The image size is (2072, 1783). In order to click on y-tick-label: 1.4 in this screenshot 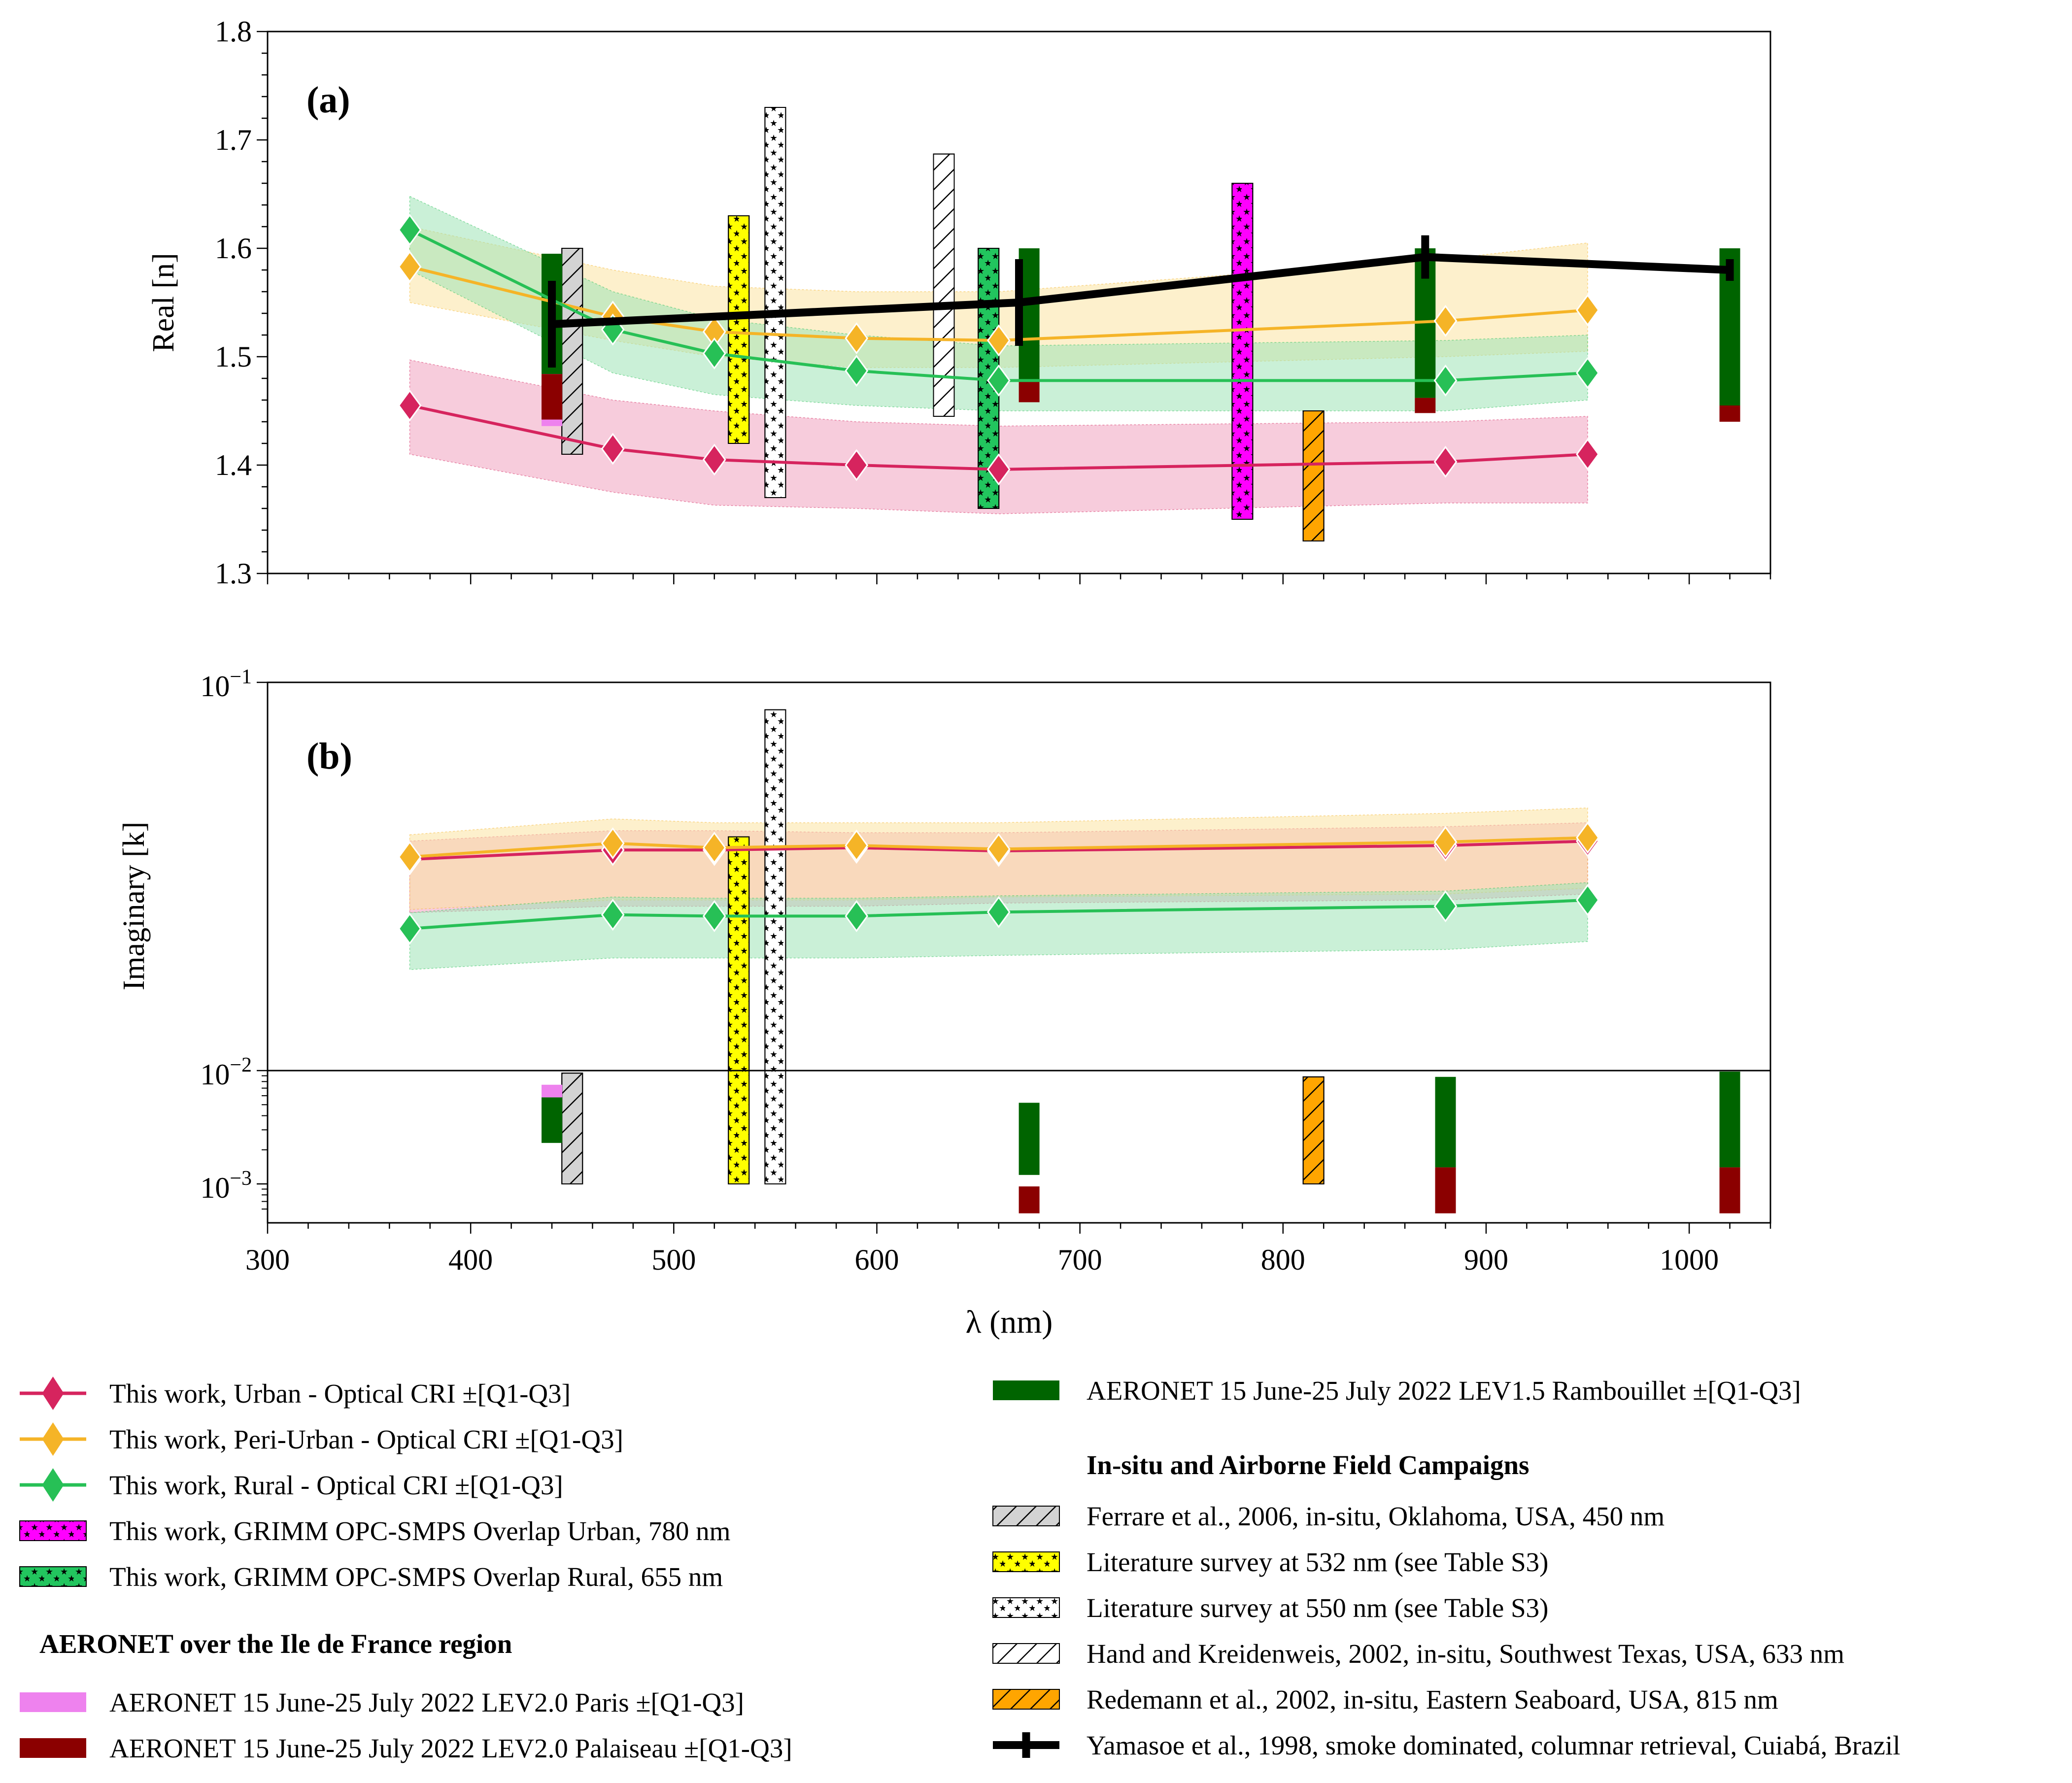, I will do `click(233, 465)`.